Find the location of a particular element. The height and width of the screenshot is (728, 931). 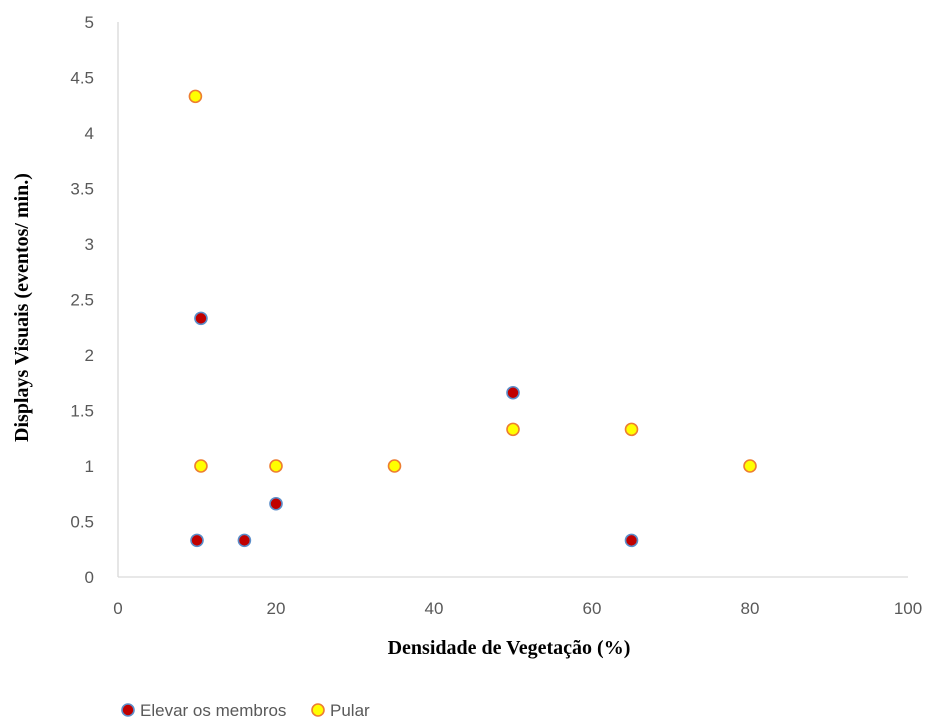

x-tick-label: 100 is located at coordinates (908, 608).